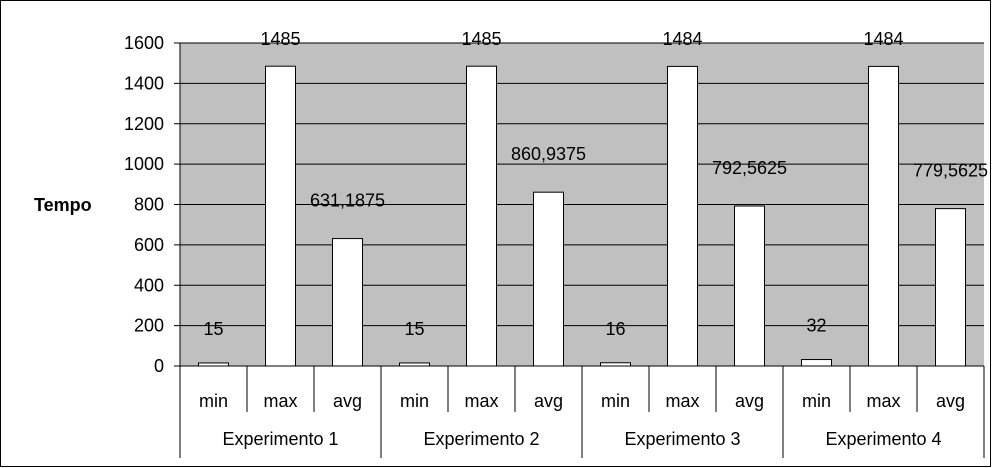 The image size is (992, 468). Describe the element at coordinates (950, 171) in the screenshot. I see `data-label: 779,5625` at that location.